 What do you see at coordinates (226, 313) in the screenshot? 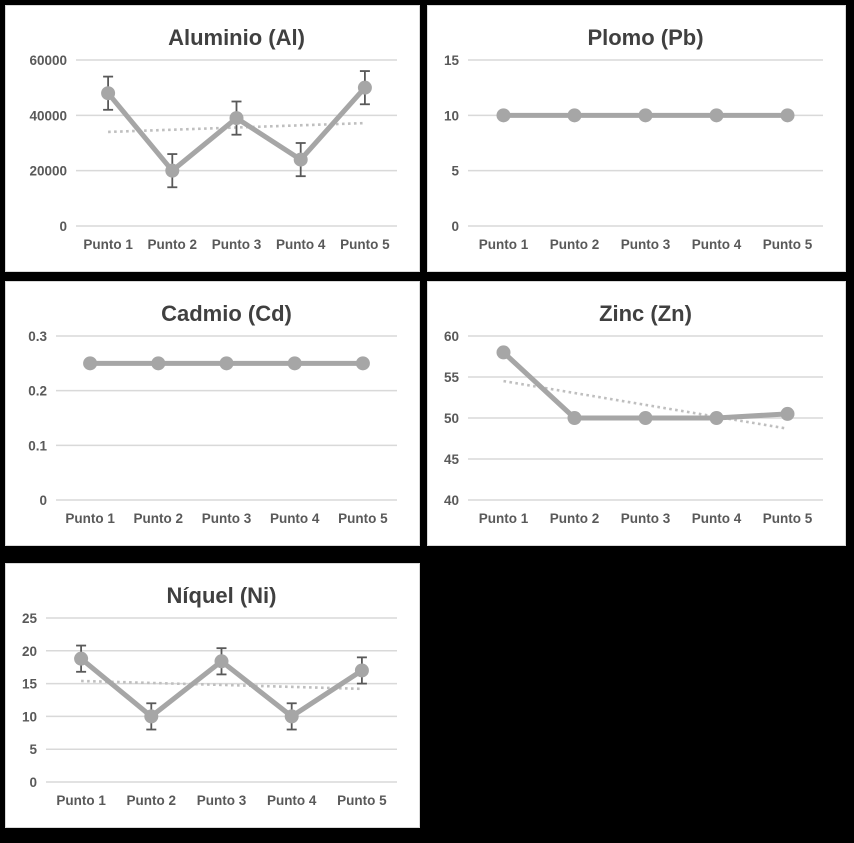
I see `chart-title-cadmio: Cadmio (Cd)` at bounding box center [226, 313].